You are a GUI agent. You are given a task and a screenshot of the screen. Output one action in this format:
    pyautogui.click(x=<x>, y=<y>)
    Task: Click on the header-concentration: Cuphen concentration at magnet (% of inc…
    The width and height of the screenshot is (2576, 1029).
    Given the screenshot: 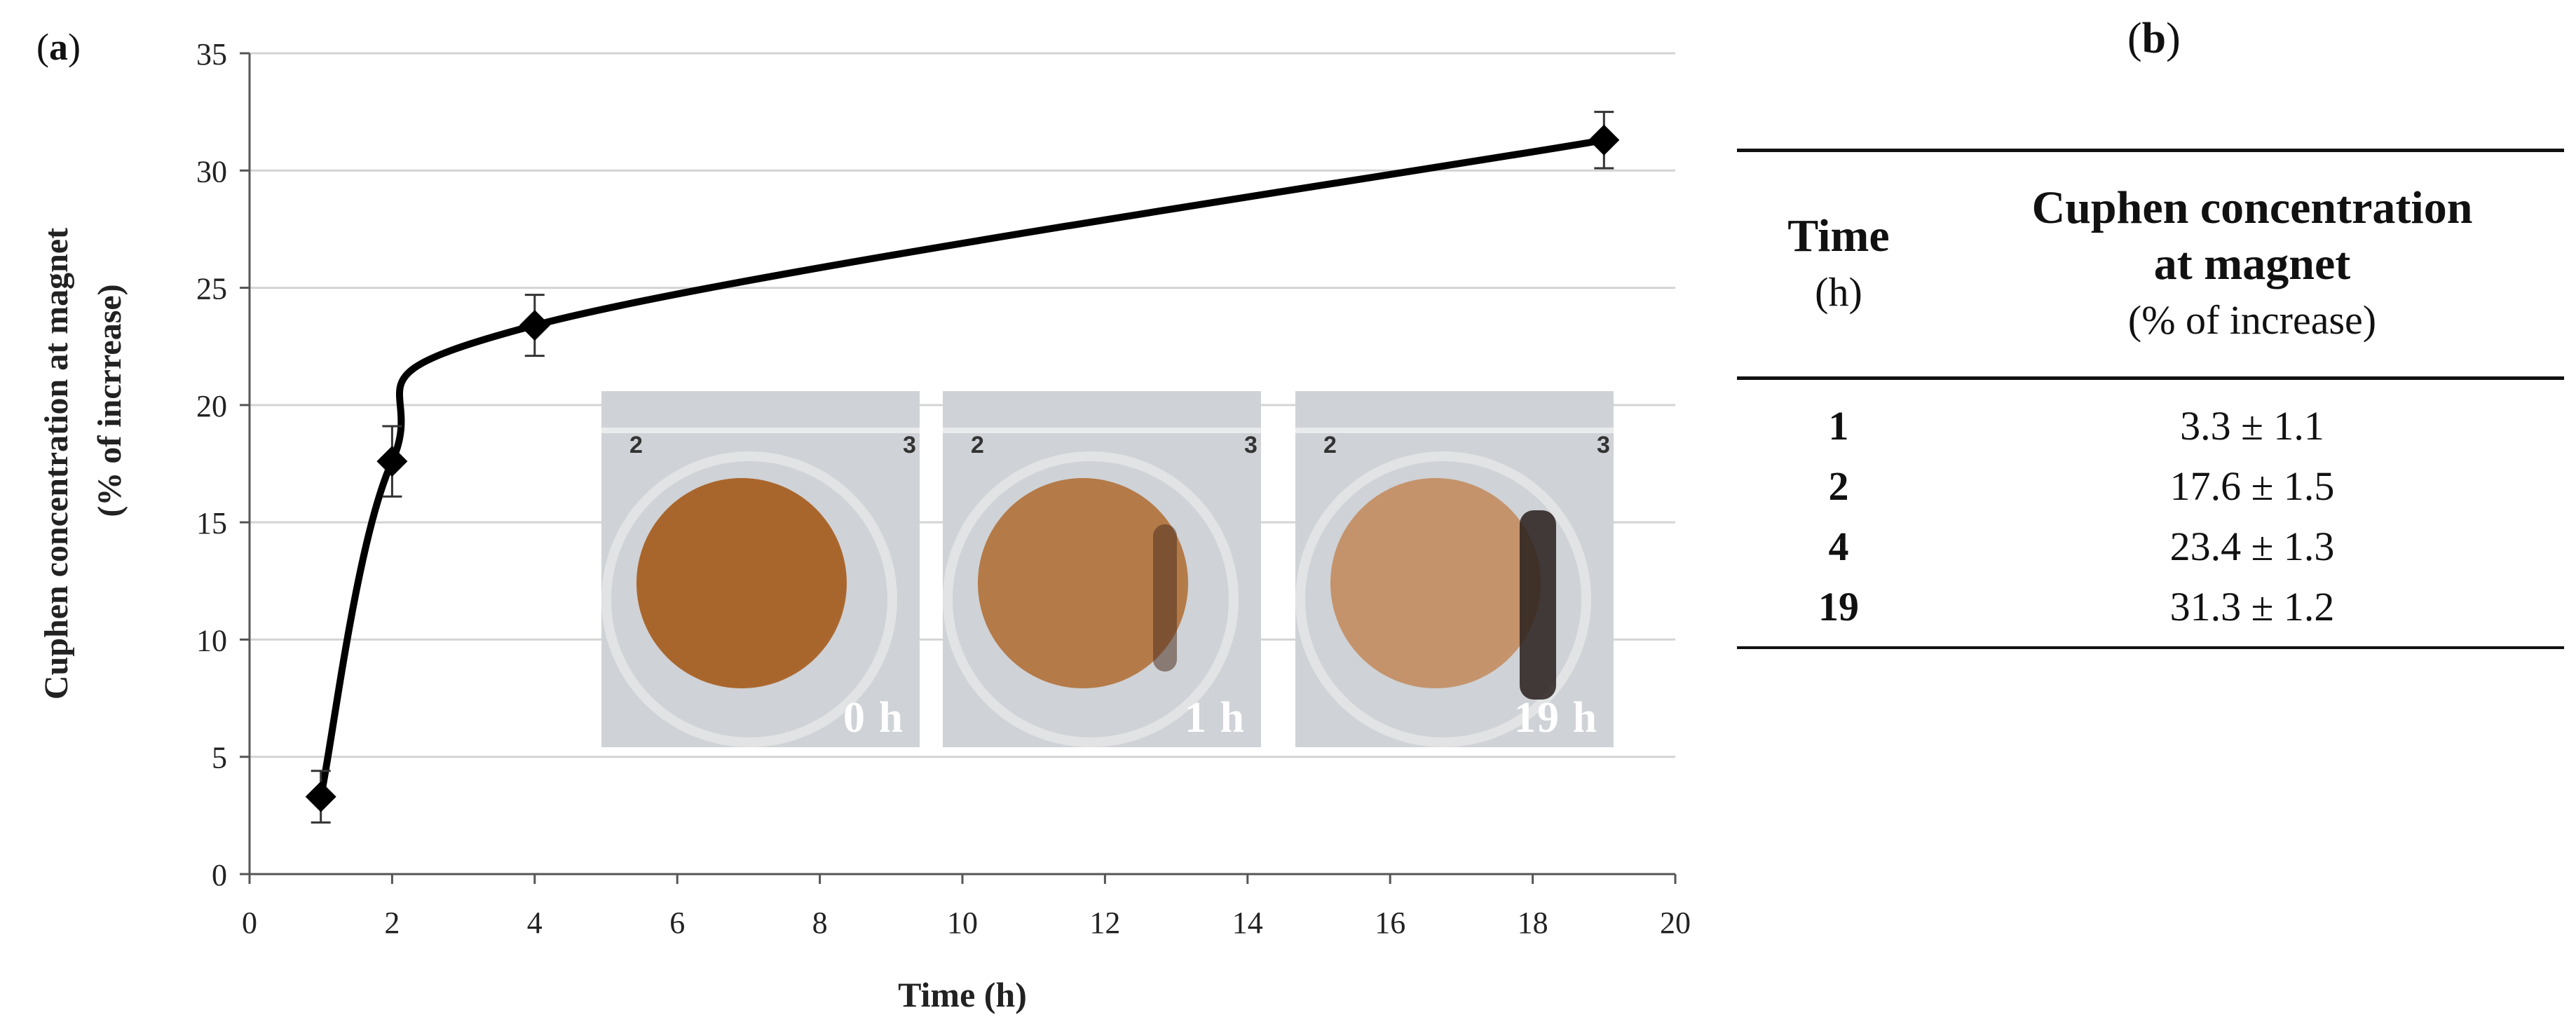 What is the action you would take?
    pyautogui.click(x=2252, y=265)
    